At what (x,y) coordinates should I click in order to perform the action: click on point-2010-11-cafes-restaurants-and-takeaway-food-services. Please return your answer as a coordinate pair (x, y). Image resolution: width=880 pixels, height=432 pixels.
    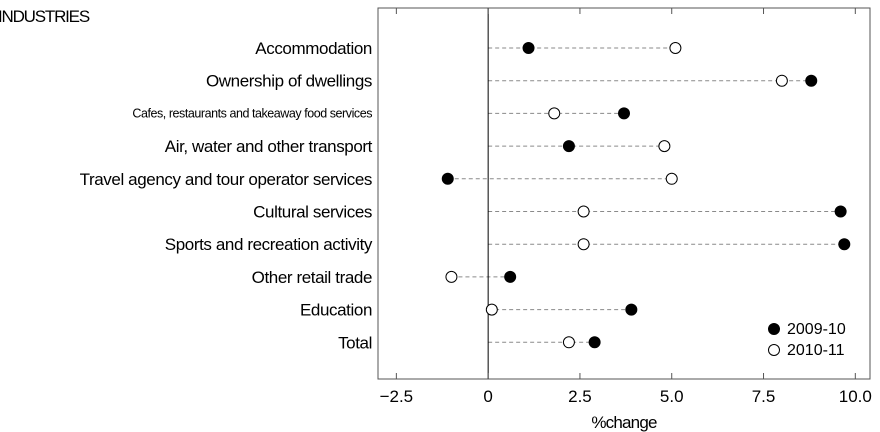
    Looking at the image, I should click on (554, 113).